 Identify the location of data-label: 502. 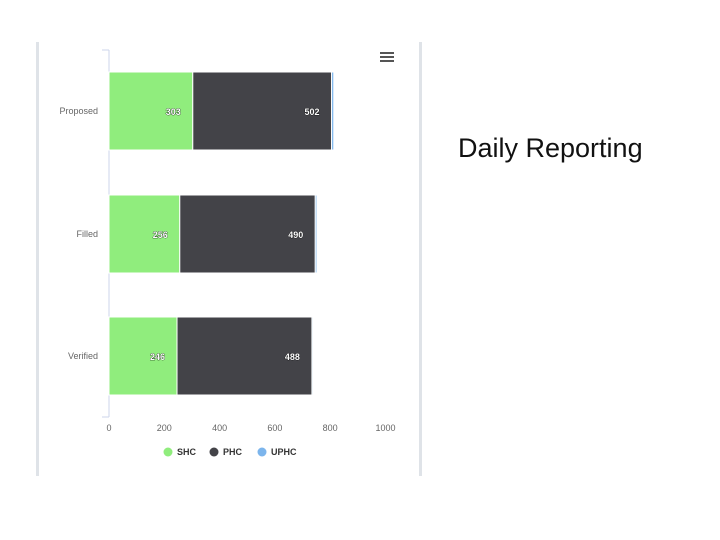
(312, 112).